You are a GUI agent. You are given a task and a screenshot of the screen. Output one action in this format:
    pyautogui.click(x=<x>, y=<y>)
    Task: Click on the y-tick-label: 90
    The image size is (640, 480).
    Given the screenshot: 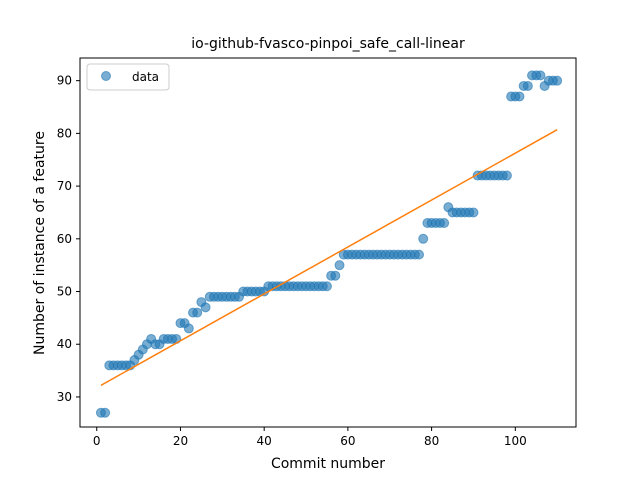 What is the action you would take?
    pyautogui.click(x=64, y=81)
    